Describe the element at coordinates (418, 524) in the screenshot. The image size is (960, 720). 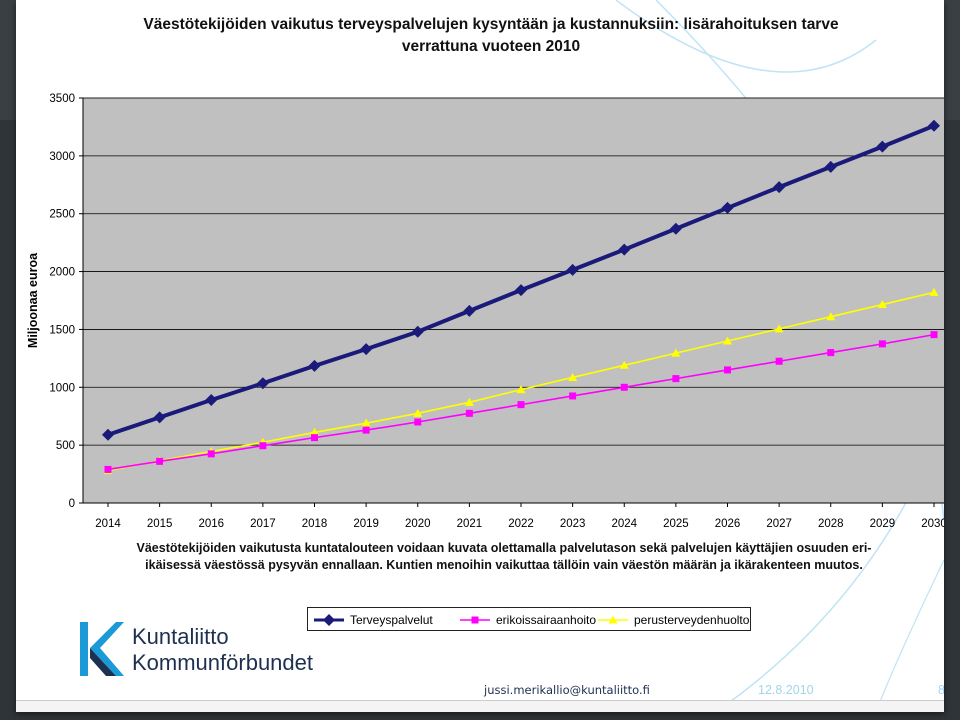
I see `x-tick-label: 2020` at that location.